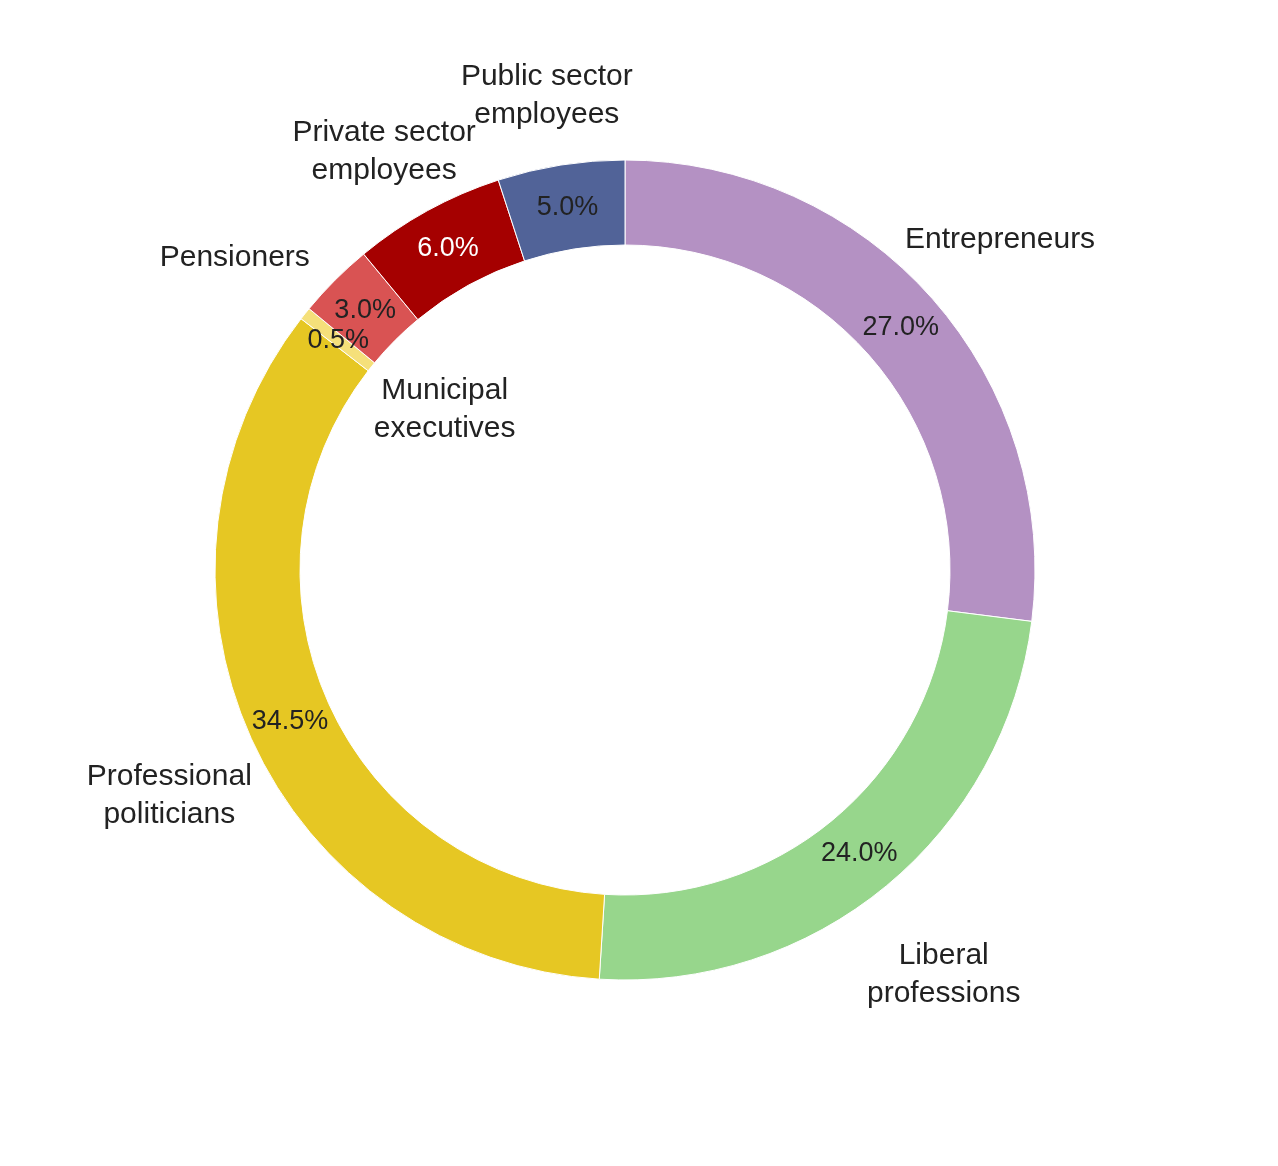 The height and width of the screenshot is (1166, 1278). What do you see at coordinates (234, 256) in the screenshot?
I see `slice-label: Pensioners` at bounding box center [234, 256].